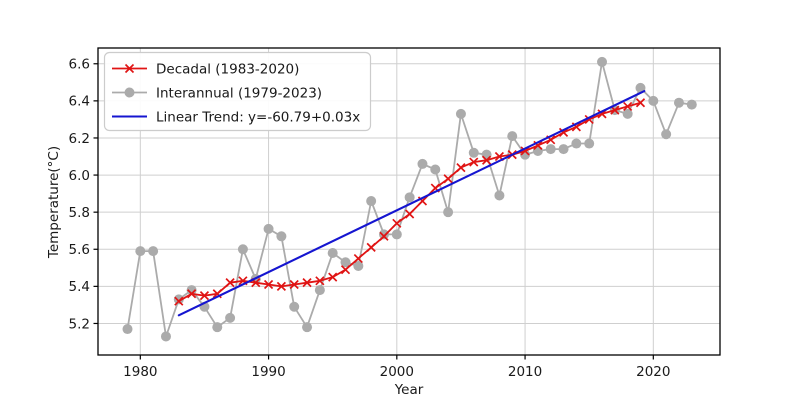 This screenshot has width=800, height=400. What do you see at coordinates (54, 202) in the screenshot?
I see `y-axis-label: Temperature(°C)` at bounding box center [54, 202].